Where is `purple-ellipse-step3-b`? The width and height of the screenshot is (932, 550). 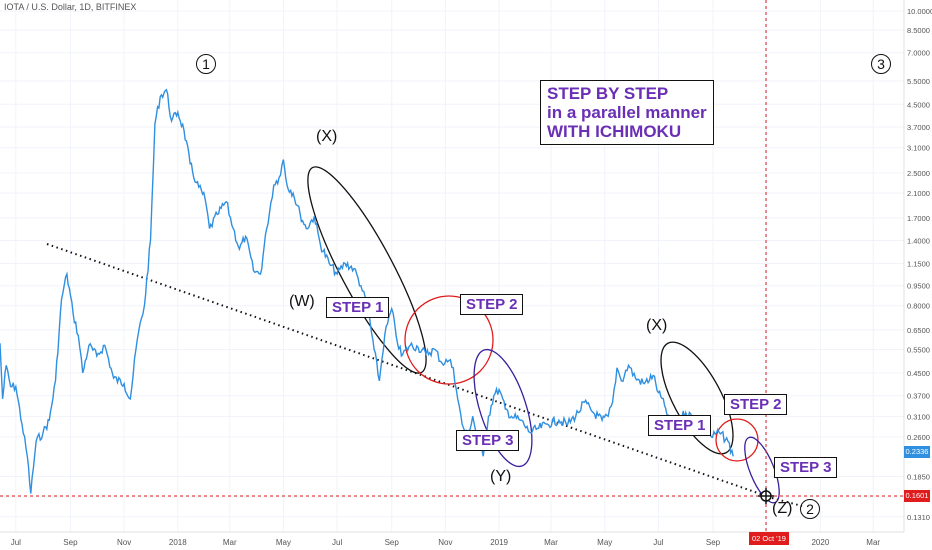 purple-ellipse-step3-b is located at coordinates (762, 470).